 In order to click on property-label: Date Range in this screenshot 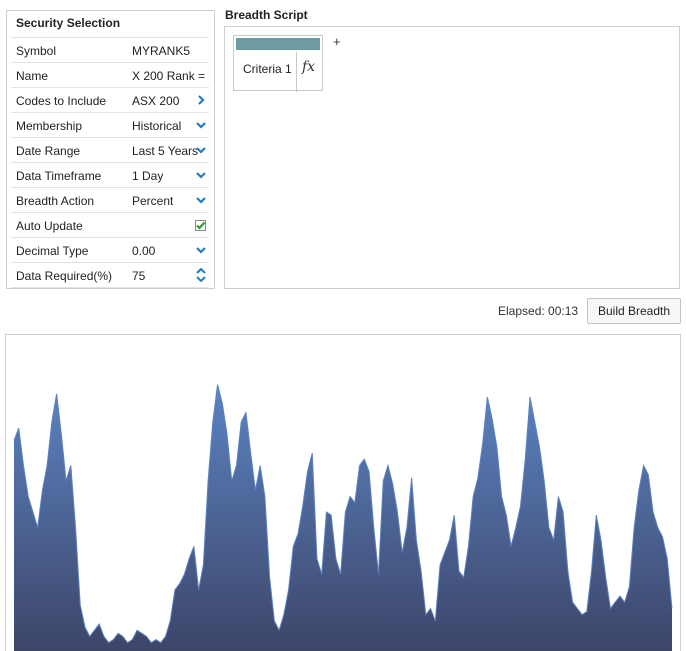, I will do `click(48, 151)`.